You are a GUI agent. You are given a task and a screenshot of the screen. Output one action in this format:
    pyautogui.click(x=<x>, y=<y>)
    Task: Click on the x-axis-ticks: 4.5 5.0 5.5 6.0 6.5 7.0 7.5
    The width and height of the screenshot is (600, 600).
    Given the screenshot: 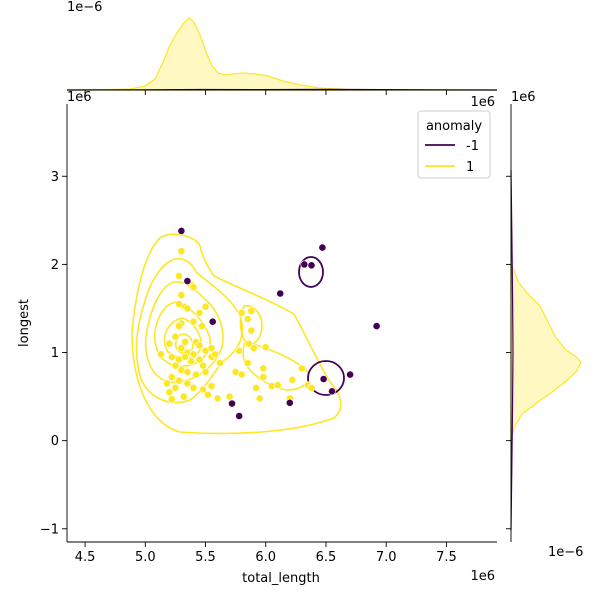 What is the action you would take?
    pyautogui.click(x=266, y=553)
    